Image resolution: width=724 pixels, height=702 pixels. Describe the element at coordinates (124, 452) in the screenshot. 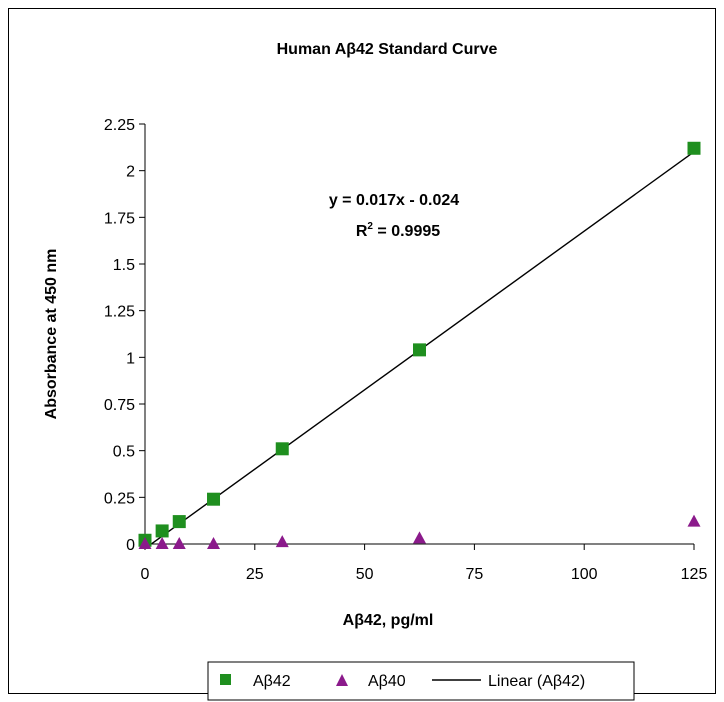

I see `y-tick-label: 0.5` at that location.